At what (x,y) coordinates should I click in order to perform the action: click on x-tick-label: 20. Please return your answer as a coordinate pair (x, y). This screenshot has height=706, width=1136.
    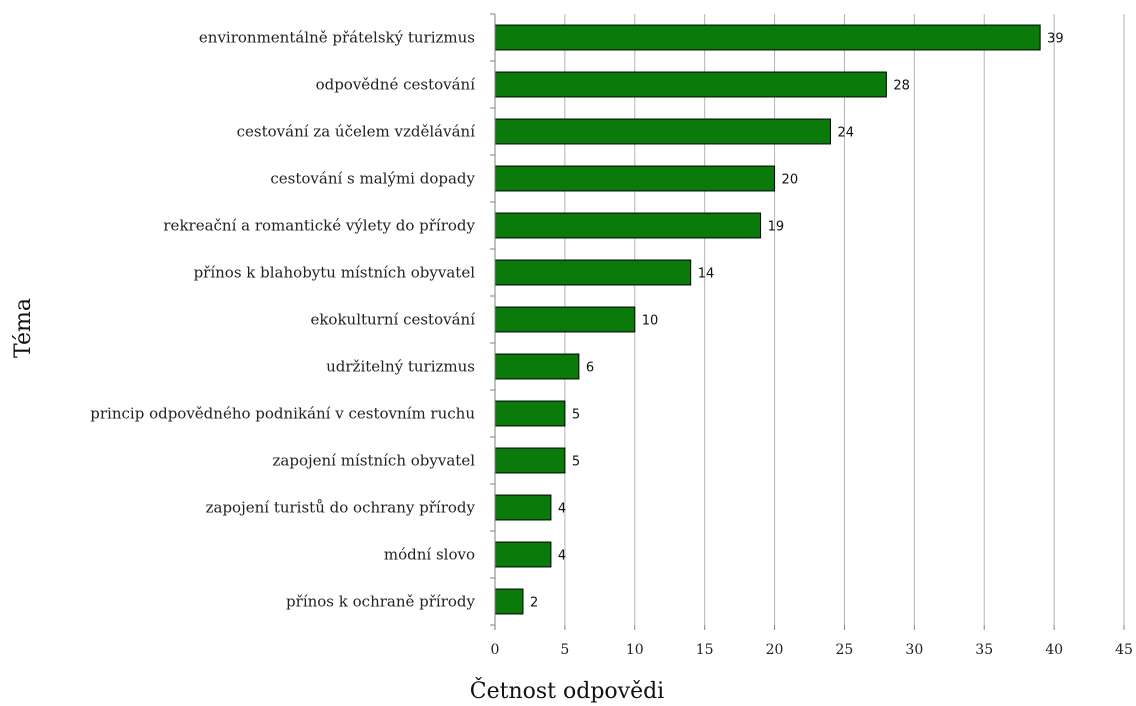
    Looking at the image, I should click on (775, 650).